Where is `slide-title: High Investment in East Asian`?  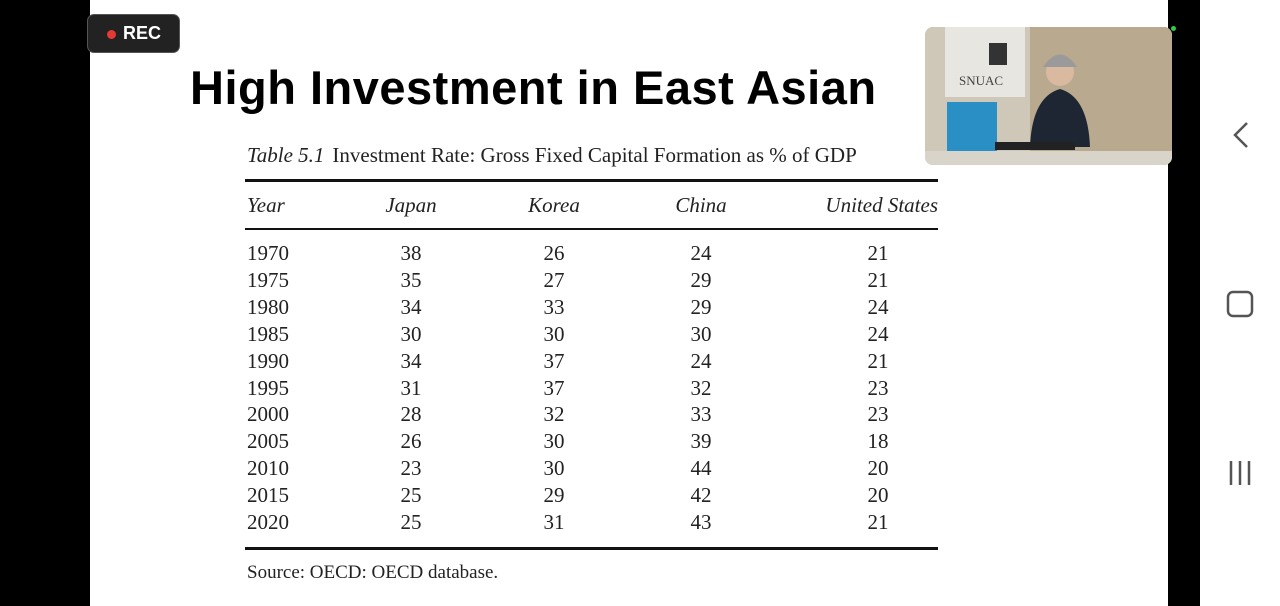
slide-title: High Investment in East Asian is located at coordinates (533, 87).